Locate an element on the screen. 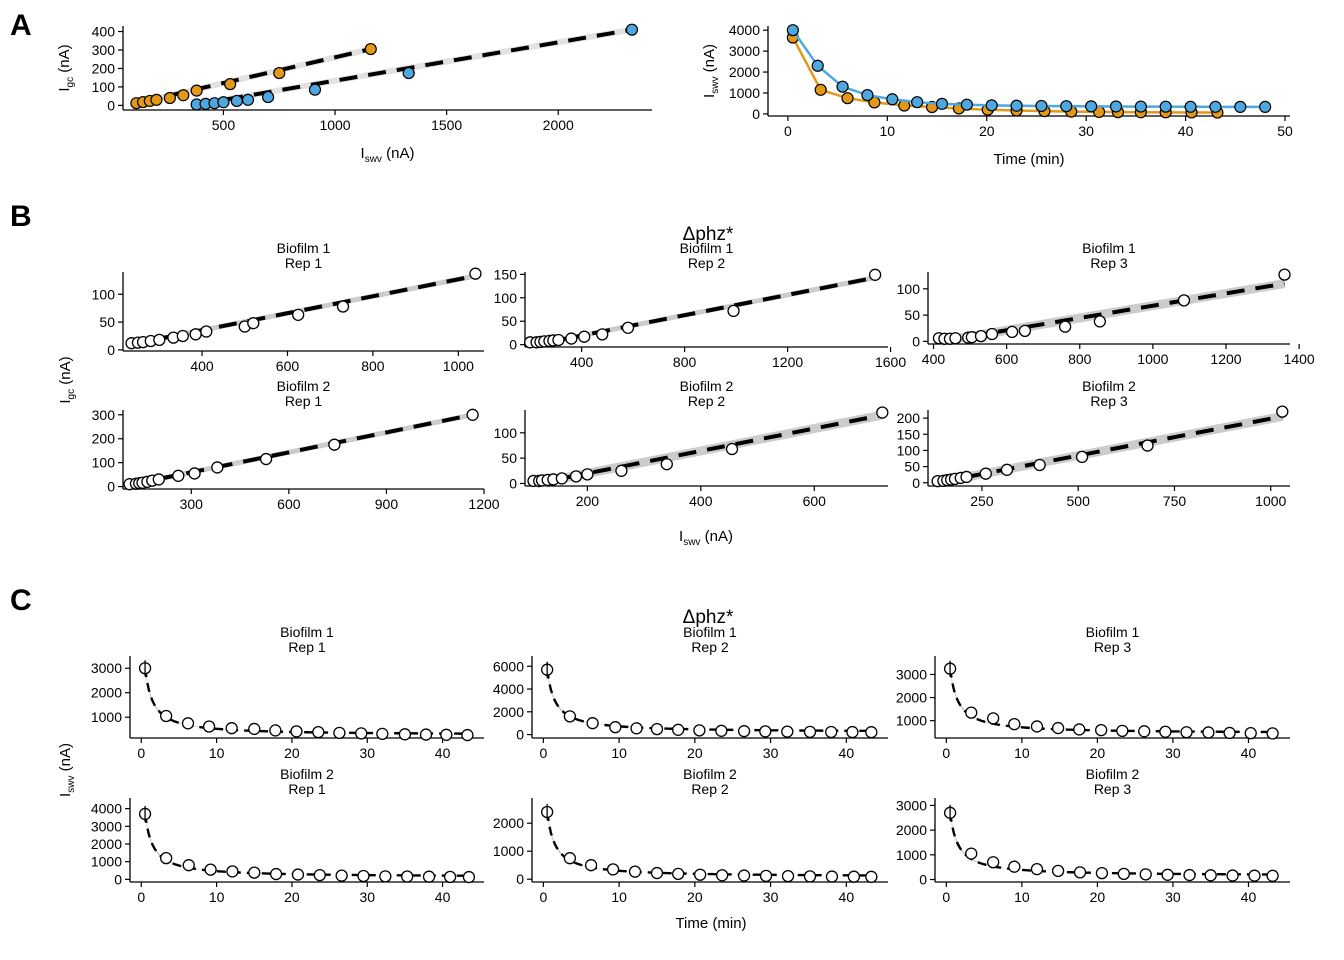 This screenshot has width=1344, height=960. panel-b-title: Δphz* is located at coordinates (708, 234).